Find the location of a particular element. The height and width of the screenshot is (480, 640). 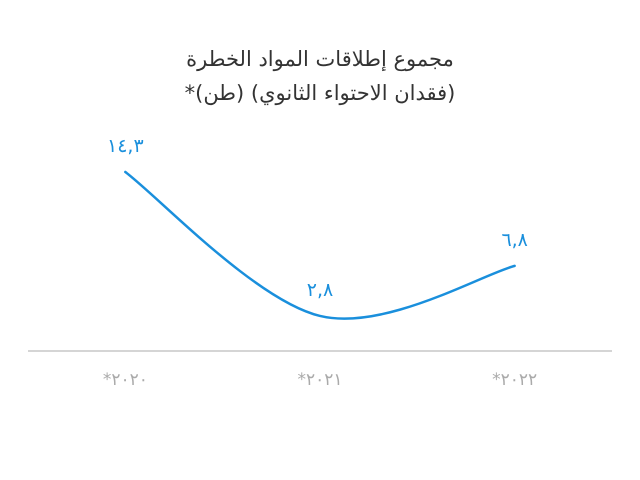

x-tick-label: ٢٠٢٠* is located at coordinates (125, 380).